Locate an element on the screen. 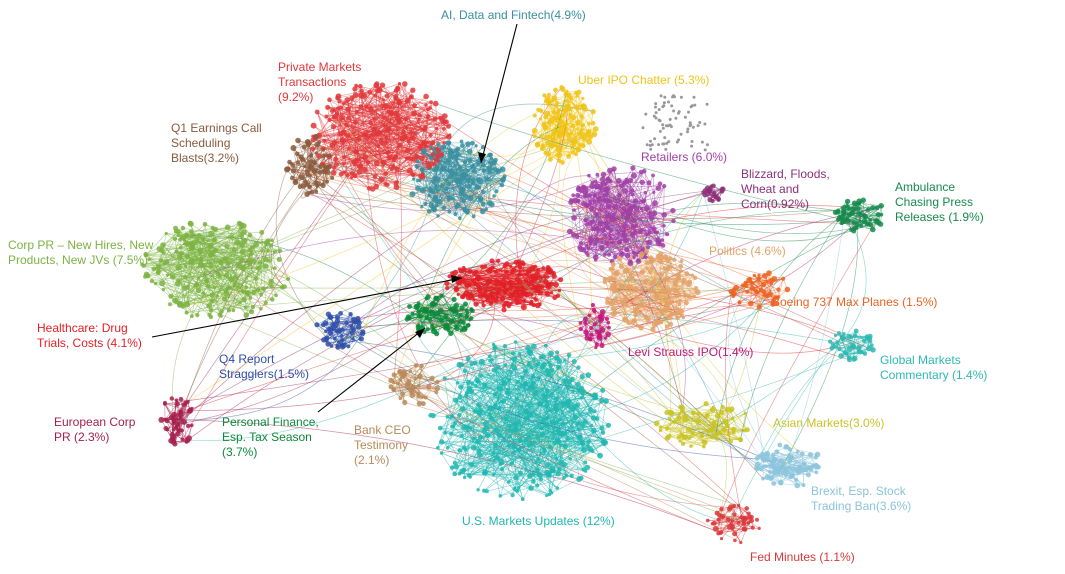  edge-q1 is located at coordinates (307, 149).